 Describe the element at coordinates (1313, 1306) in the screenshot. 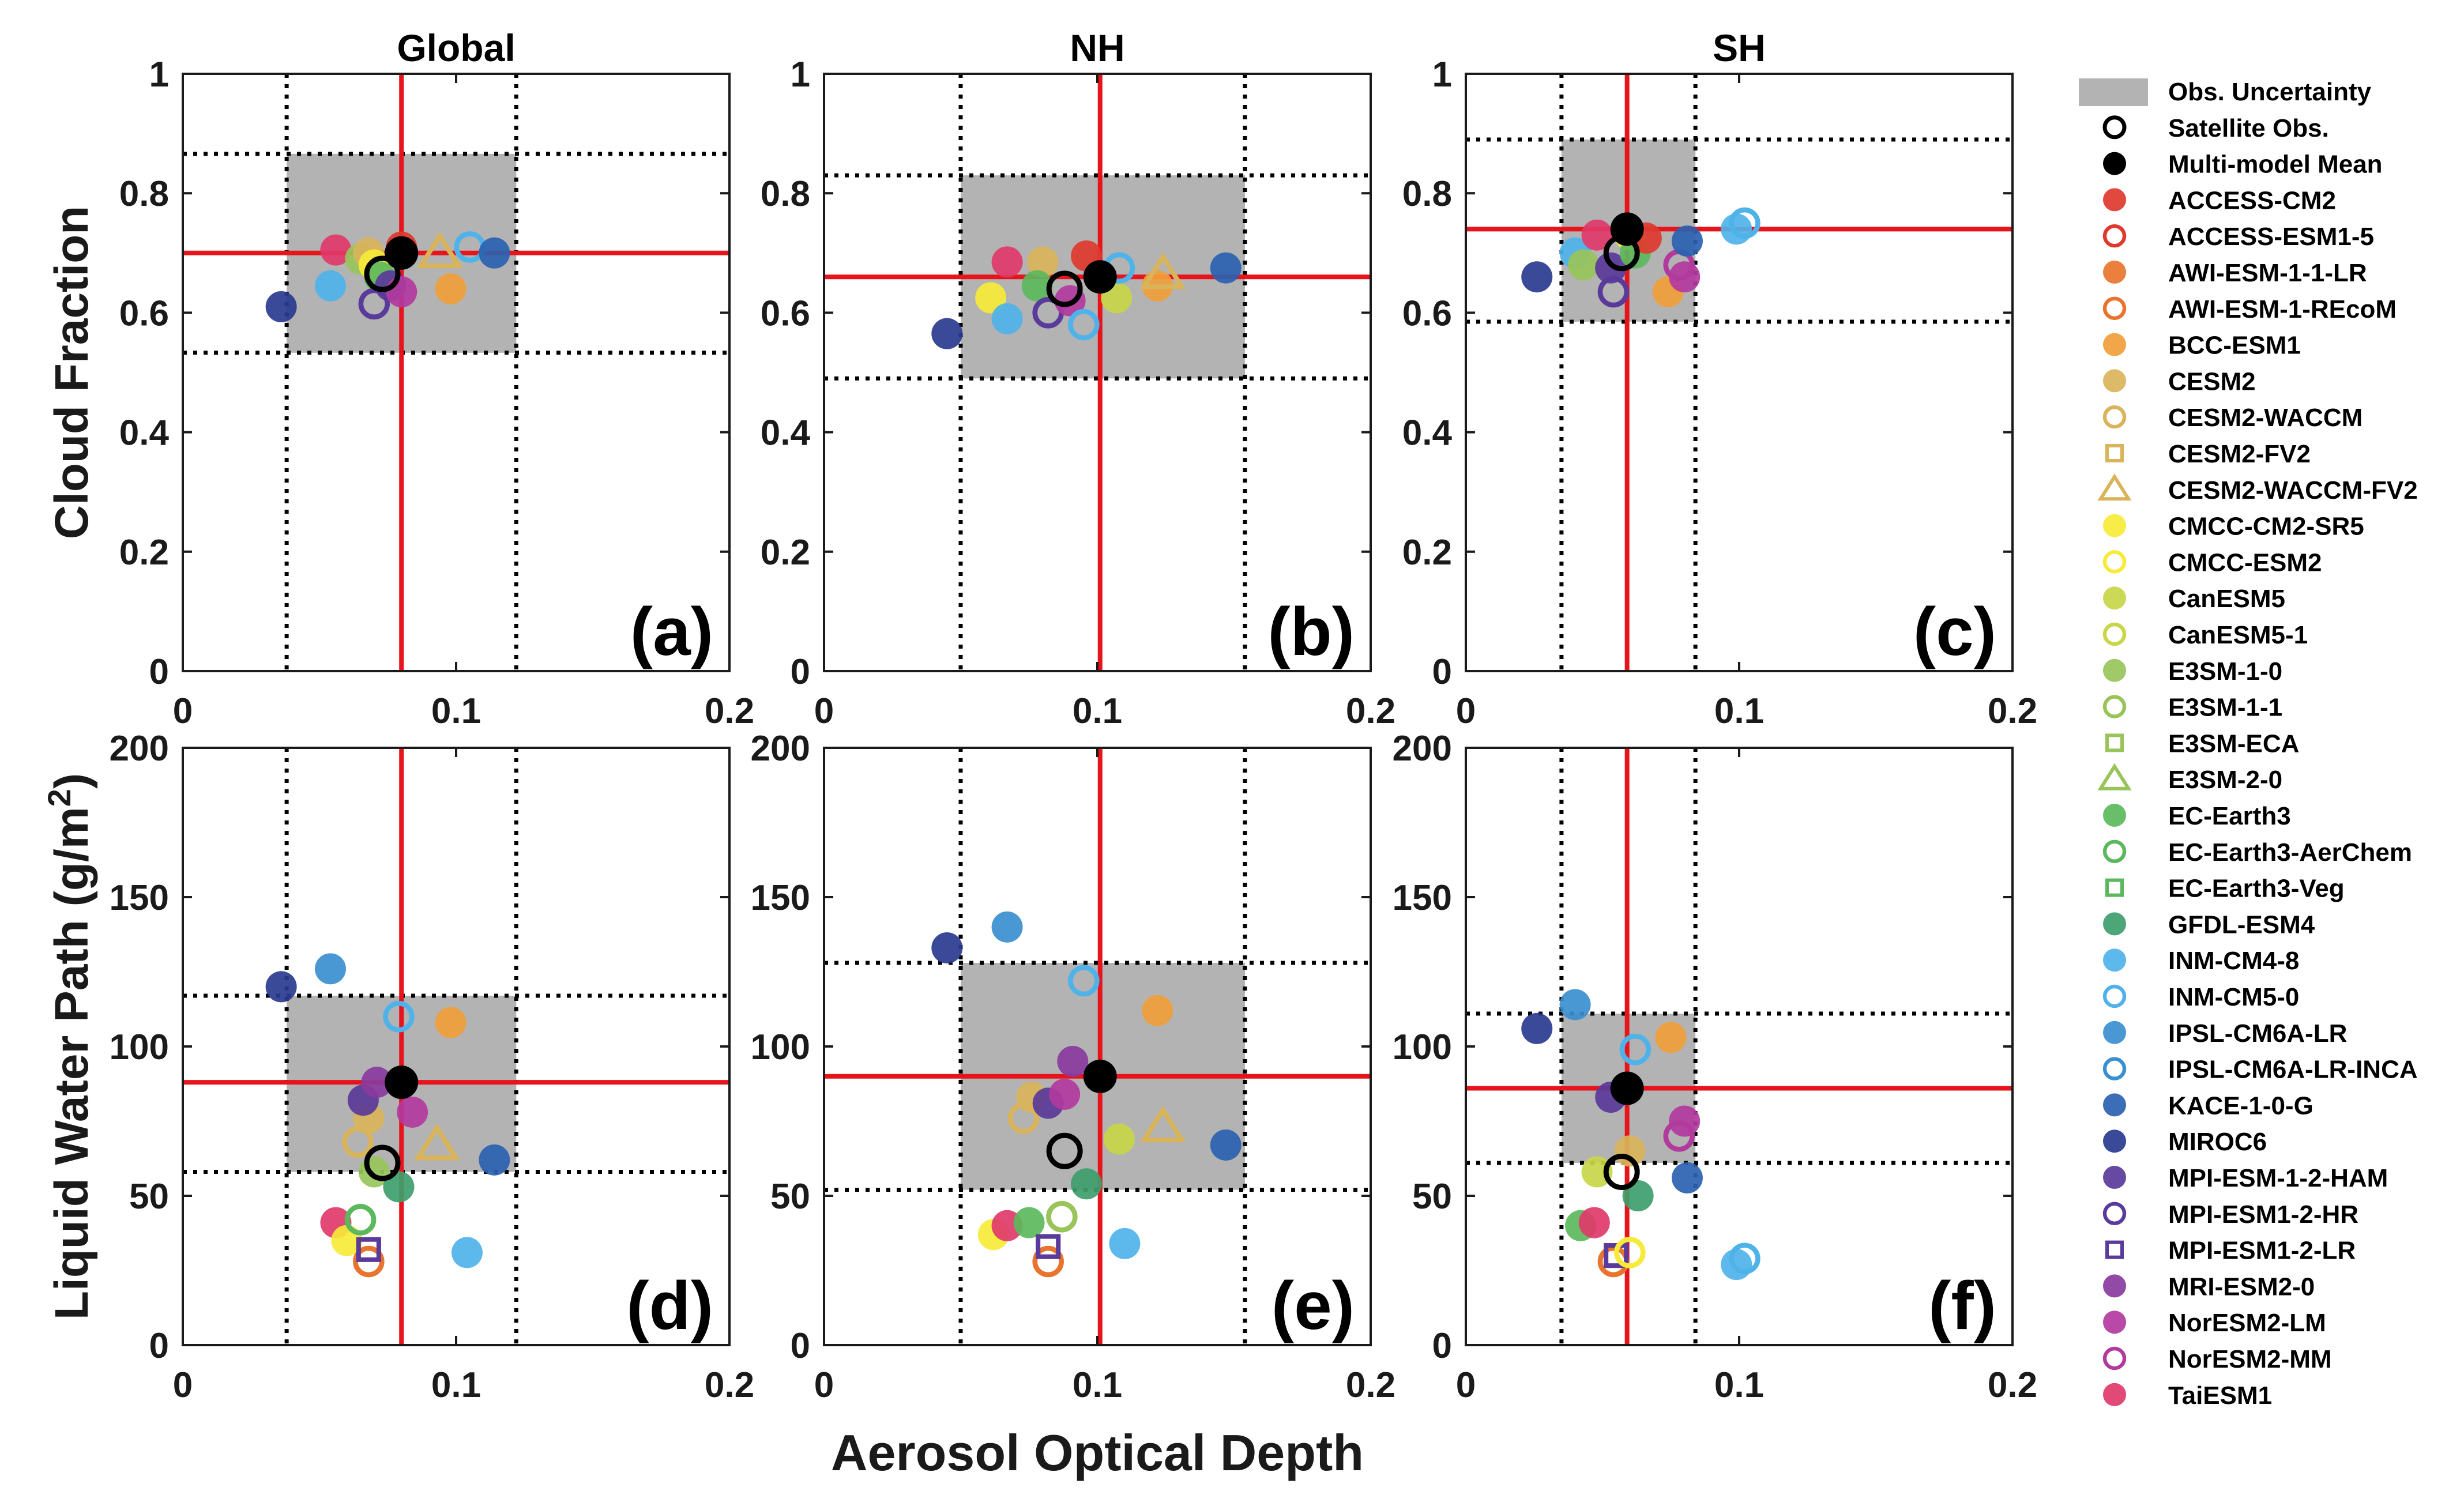

I see `panel-label: (e)` at that location.